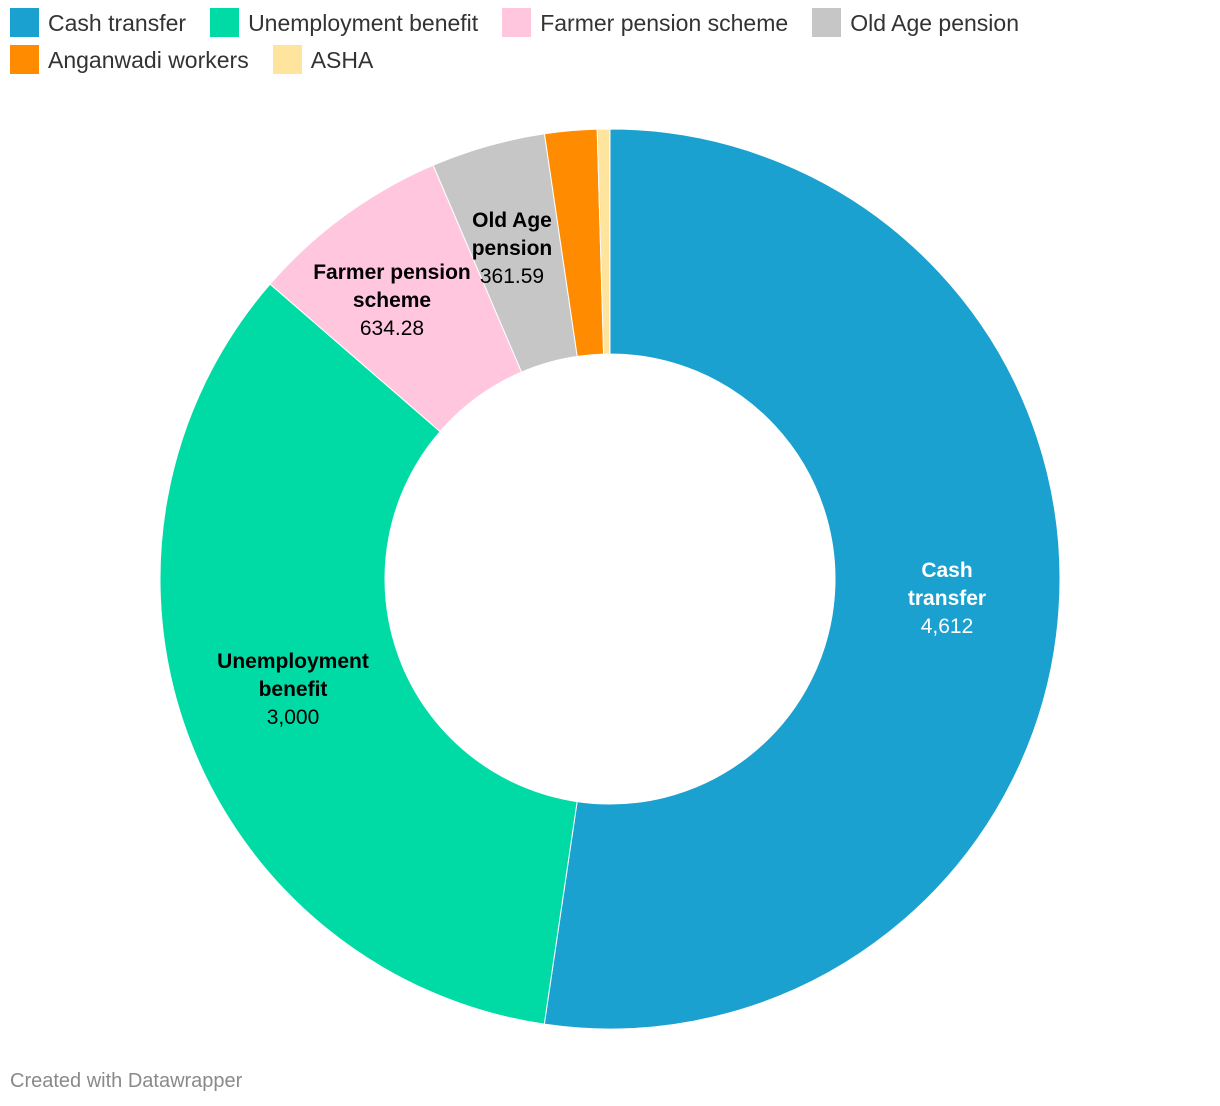 The width and height of the screenshot is (1220, 1106). What do you see at coordinates (293, 689) in the screenshot?
I see `slice-label-unemployment-benefit: Unemployment benefit 3,000` at bounding box center [293, 689].